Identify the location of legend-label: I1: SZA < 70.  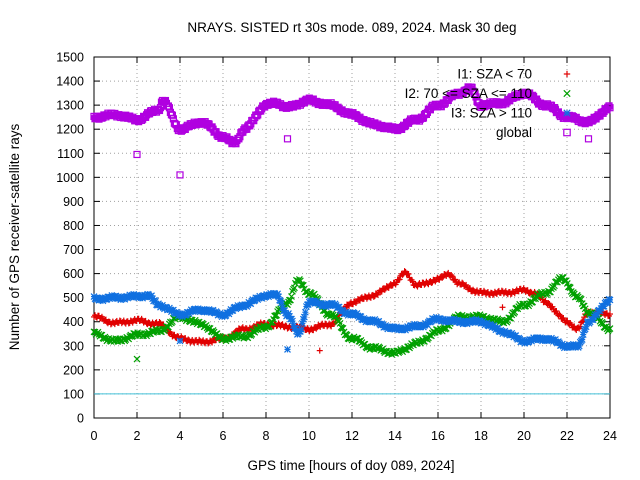
(494, 74).